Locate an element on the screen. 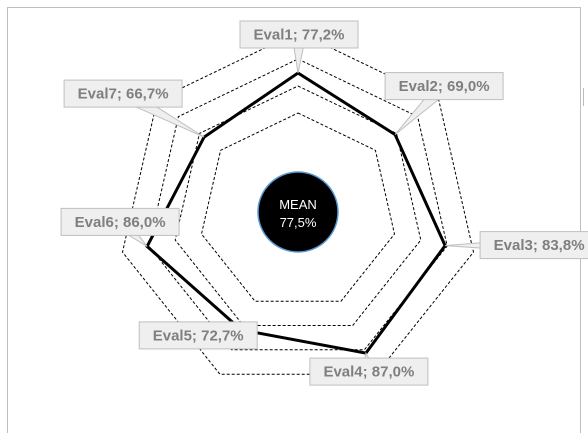  callout-eval5: Eval5; 72,7% is located at coordinates (198, 335).